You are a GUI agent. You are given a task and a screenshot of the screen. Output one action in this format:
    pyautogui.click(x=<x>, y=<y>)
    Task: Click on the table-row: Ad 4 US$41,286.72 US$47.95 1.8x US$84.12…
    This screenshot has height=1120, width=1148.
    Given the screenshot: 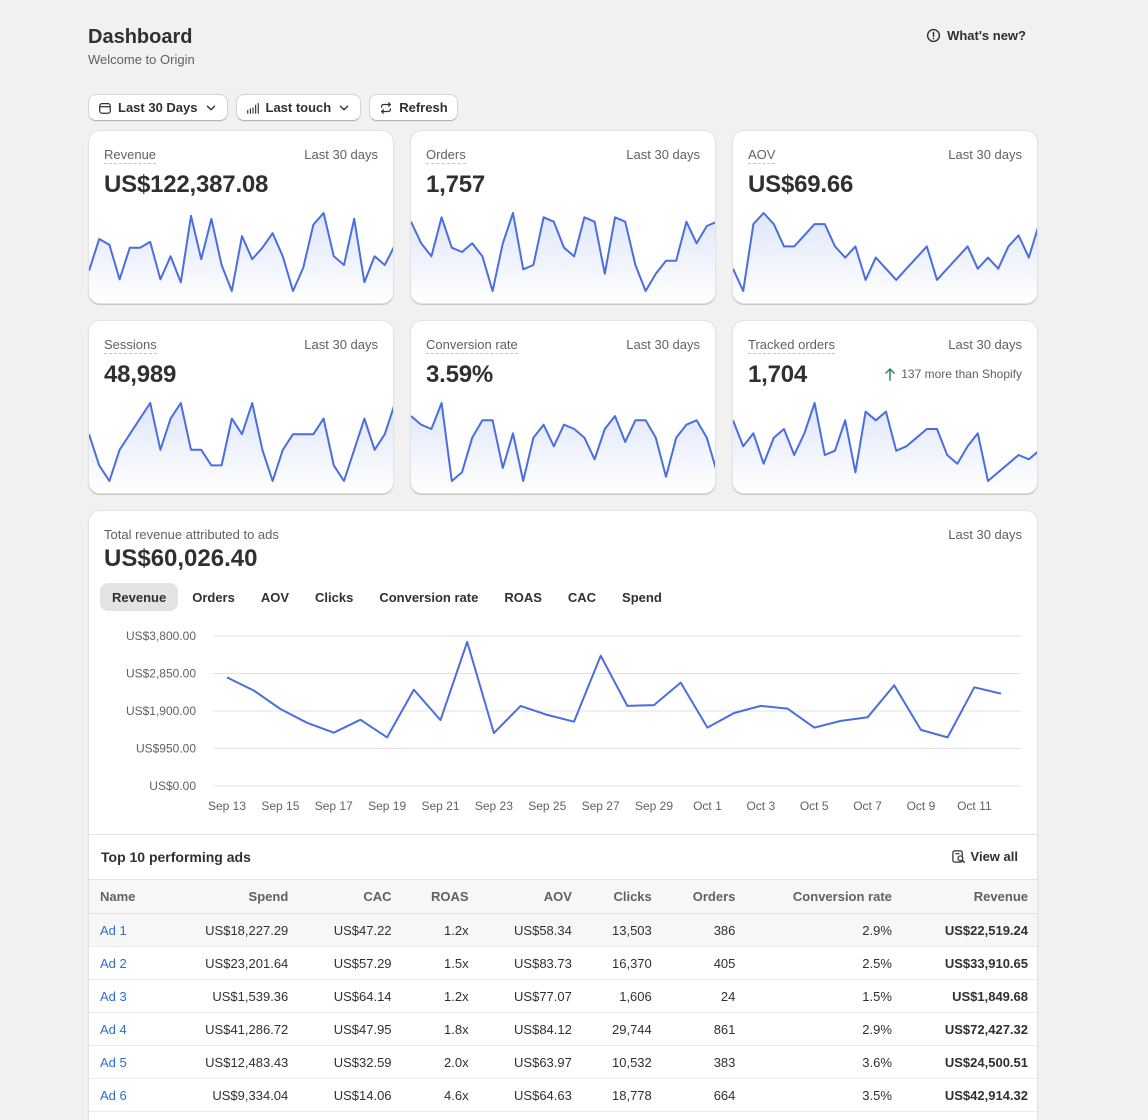 What is the action you would take?
    pyautogui.click(x=563, y=1029)
    